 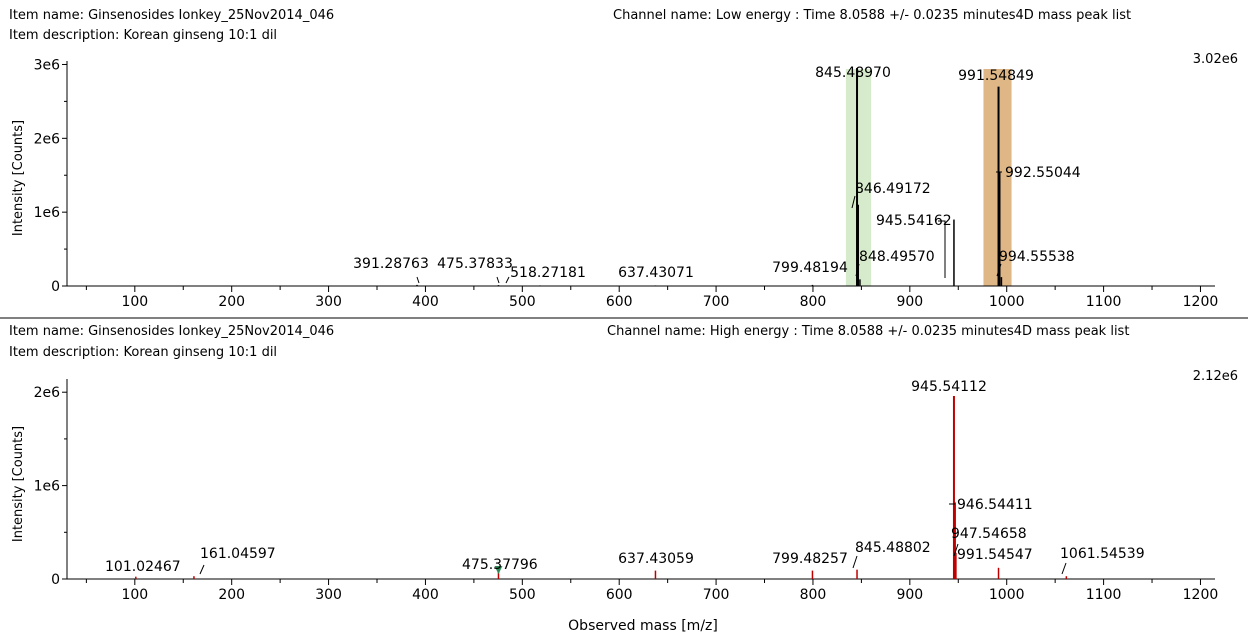 What do you see at coordinates (391, 264) in the screenshot?
I see `peak-label: 391.28763` at bounding box center [391, 264].